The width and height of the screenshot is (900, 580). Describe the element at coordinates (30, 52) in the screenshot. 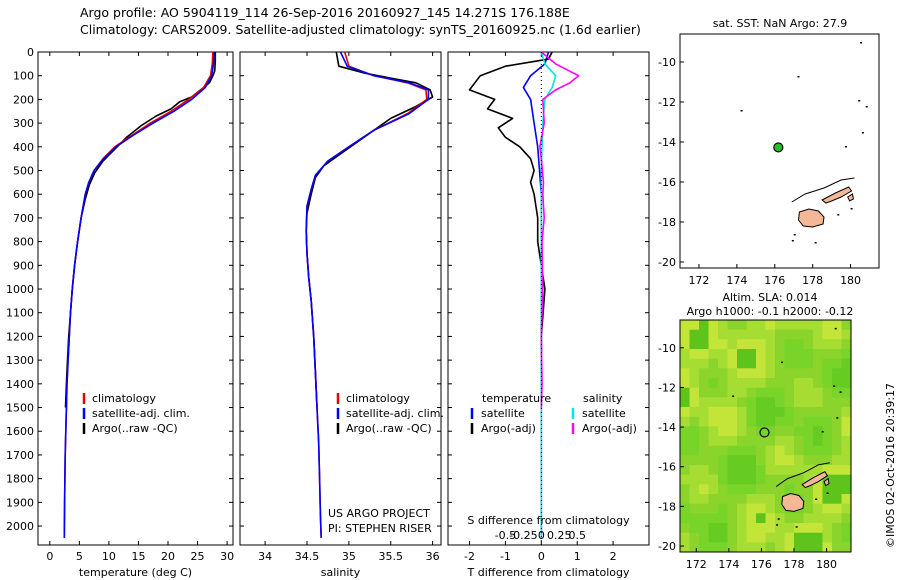

I see `depth-tick-label: 0` at that location.